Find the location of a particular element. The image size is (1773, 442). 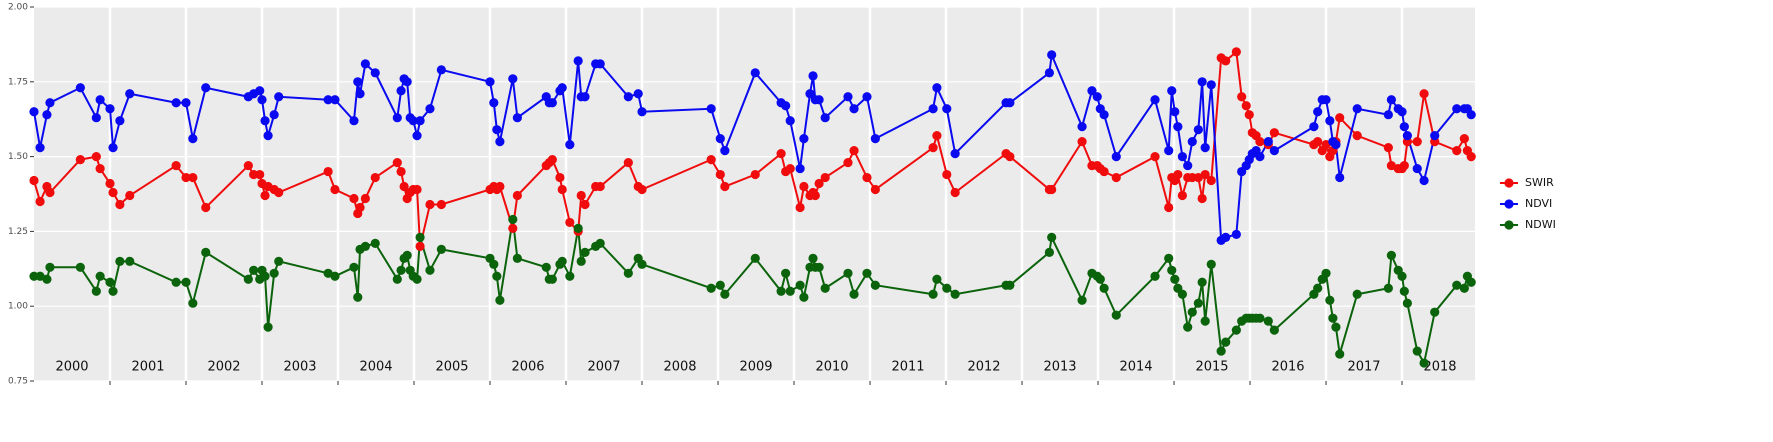

year-label: 2017 is located at coordinates (1363, 367).